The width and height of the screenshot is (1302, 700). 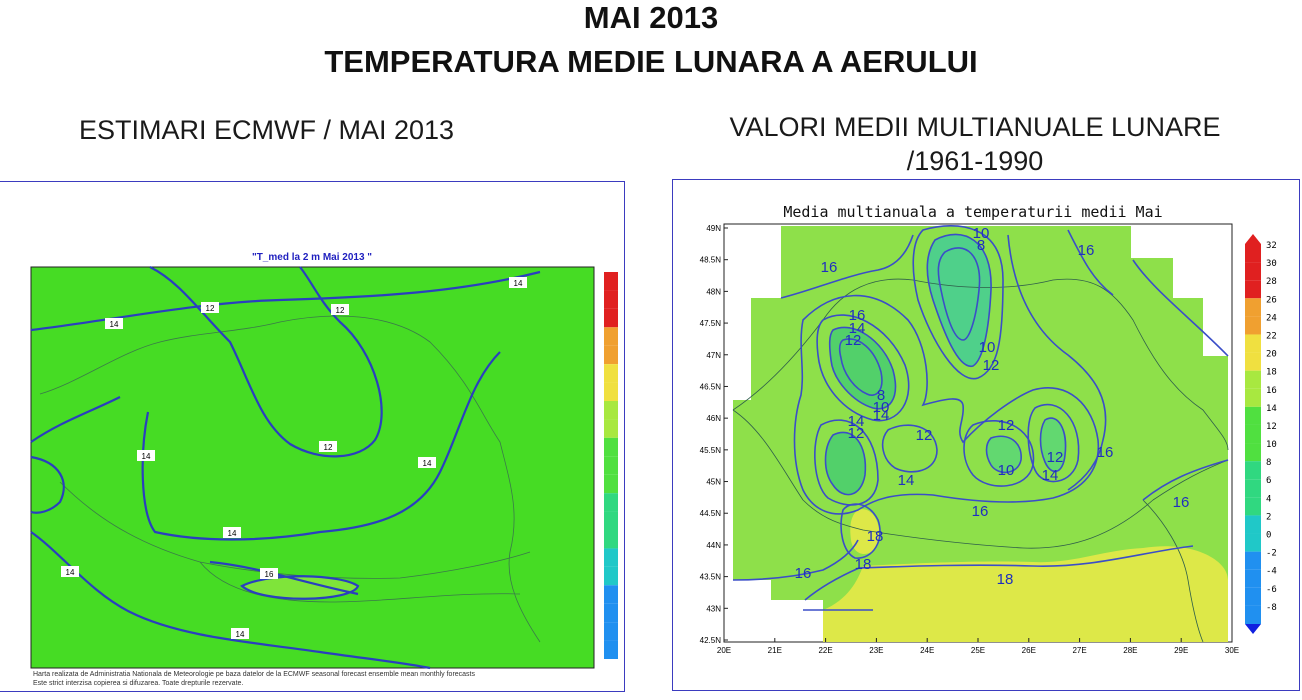 I want to click on latitude-tick-label: 45N, so click(x=713, y=482).